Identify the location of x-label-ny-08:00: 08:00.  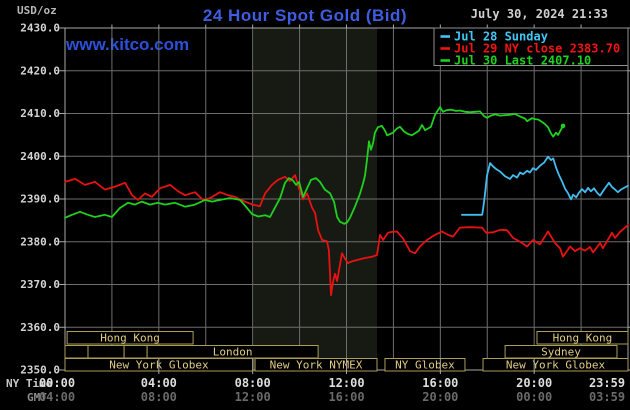
(253, 383).